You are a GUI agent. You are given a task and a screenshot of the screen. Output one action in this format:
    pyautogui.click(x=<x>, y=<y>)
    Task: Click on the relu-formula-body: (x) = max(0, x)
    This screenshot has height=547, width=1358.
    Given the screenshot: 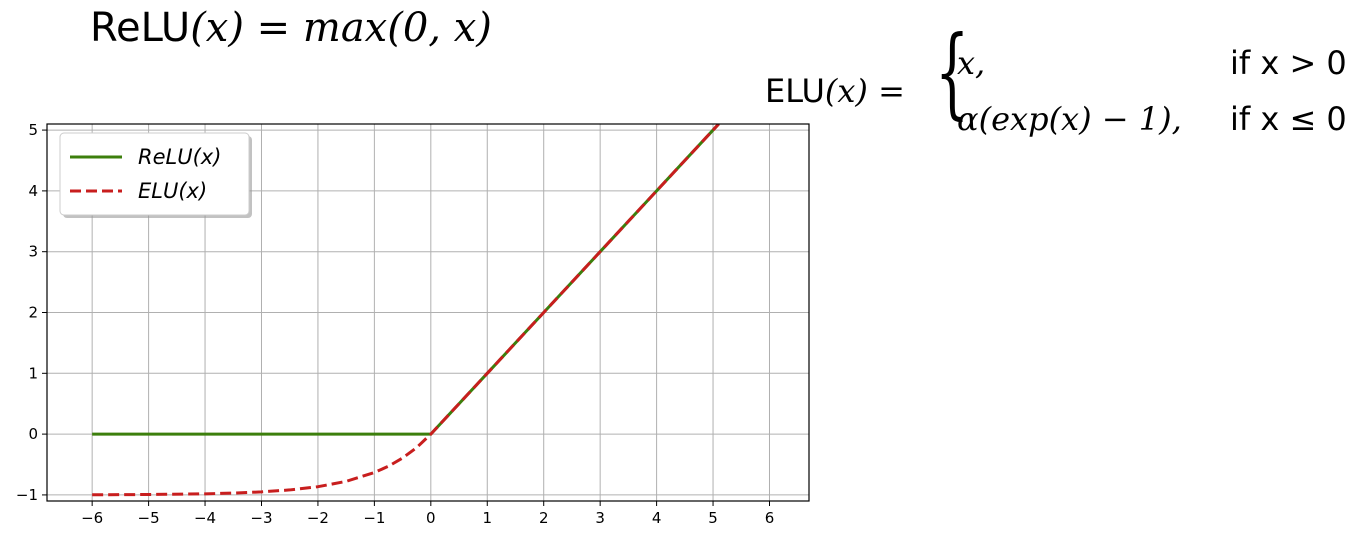 What is the action you would take?
    pyautogui.click(x=341, y=28)
    